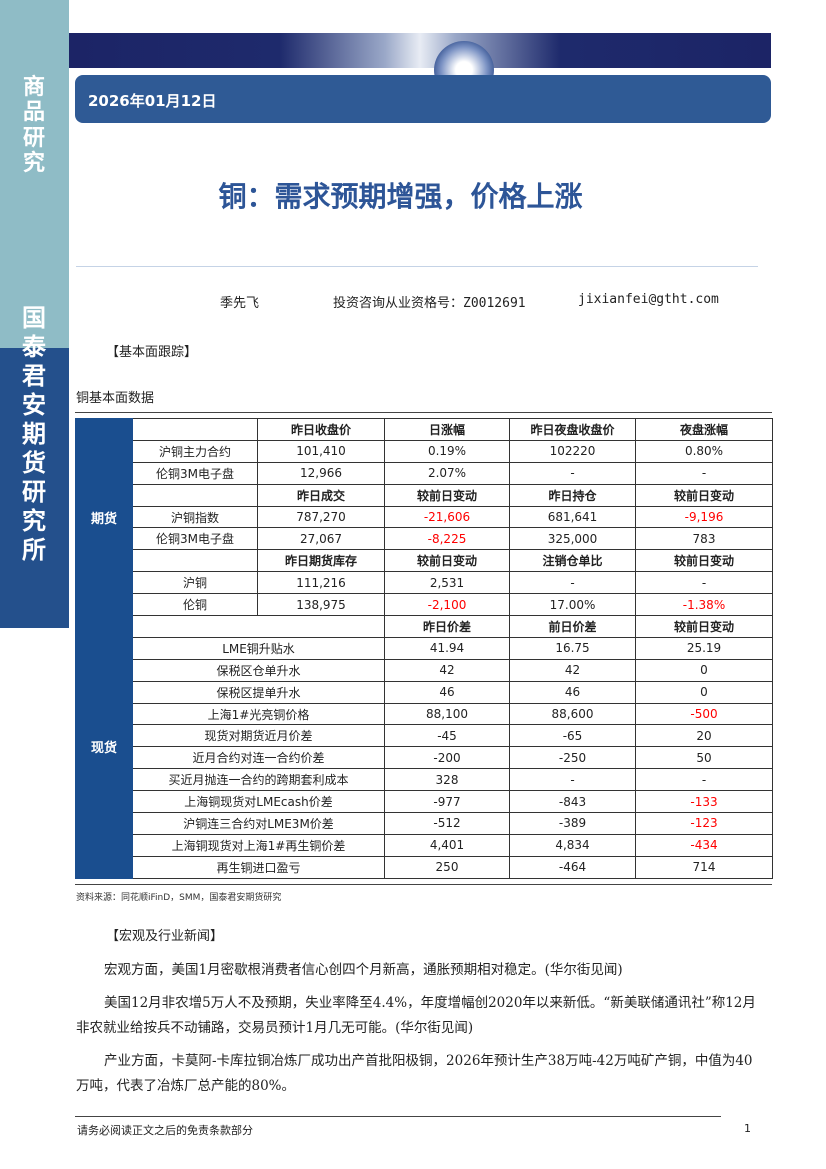 This screenshot has width=826, height=1169. What do you see at coordinates (321, 429) in the screenshot?
I see `column-header: 昨日收盘价` at bounding box center [321, 429].